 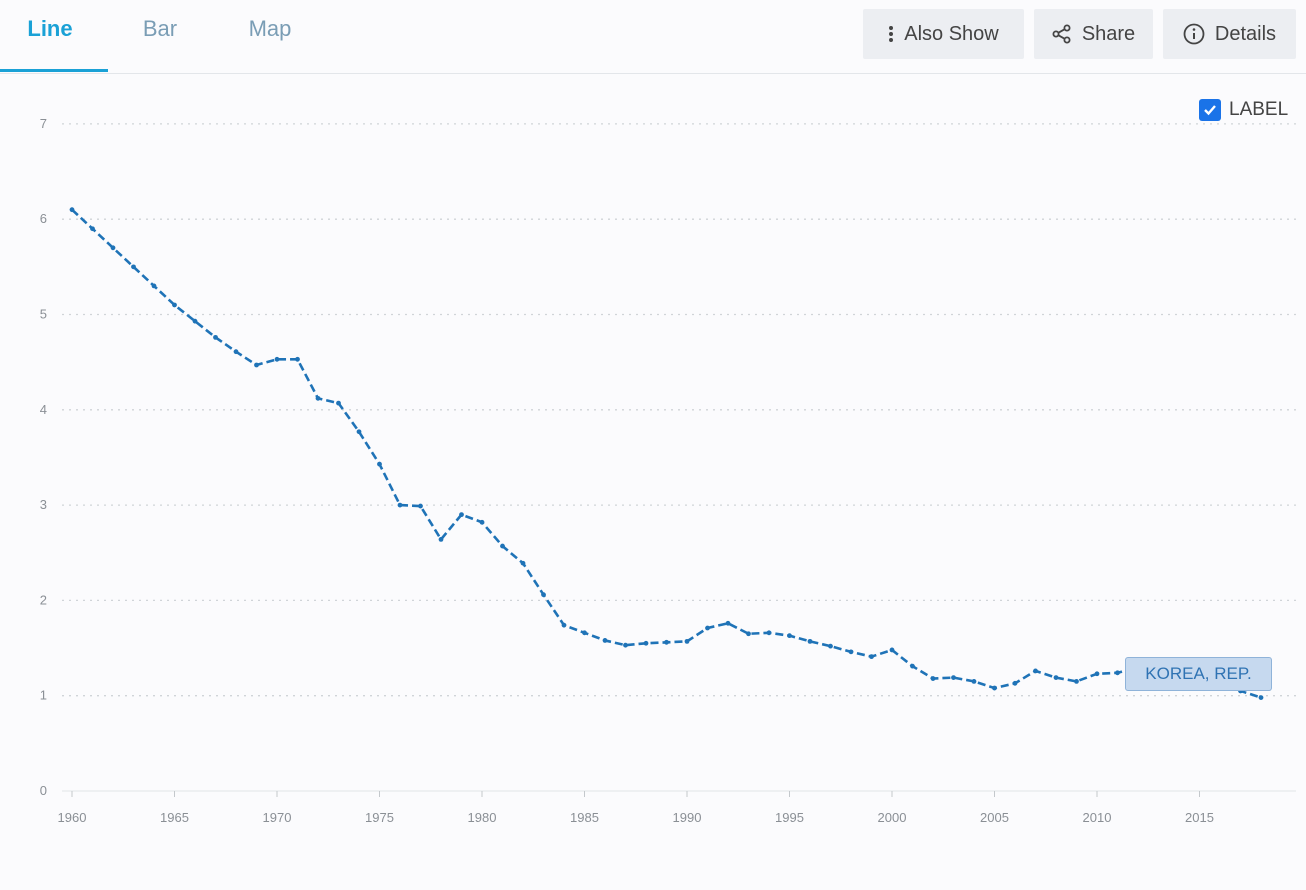 I want to click on info-icon, so click(x=1194, y=34).